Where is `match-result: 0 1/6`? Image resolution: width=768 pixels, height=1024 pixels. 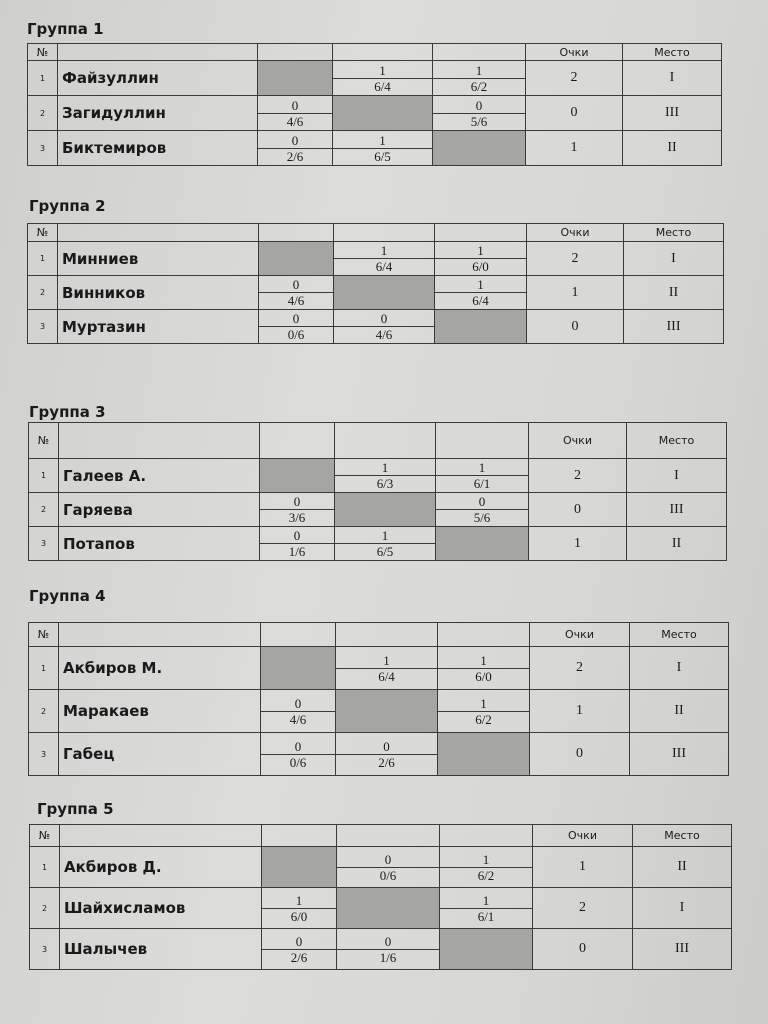 match-result: 0 1/6 is located at coordinates (297, 543).